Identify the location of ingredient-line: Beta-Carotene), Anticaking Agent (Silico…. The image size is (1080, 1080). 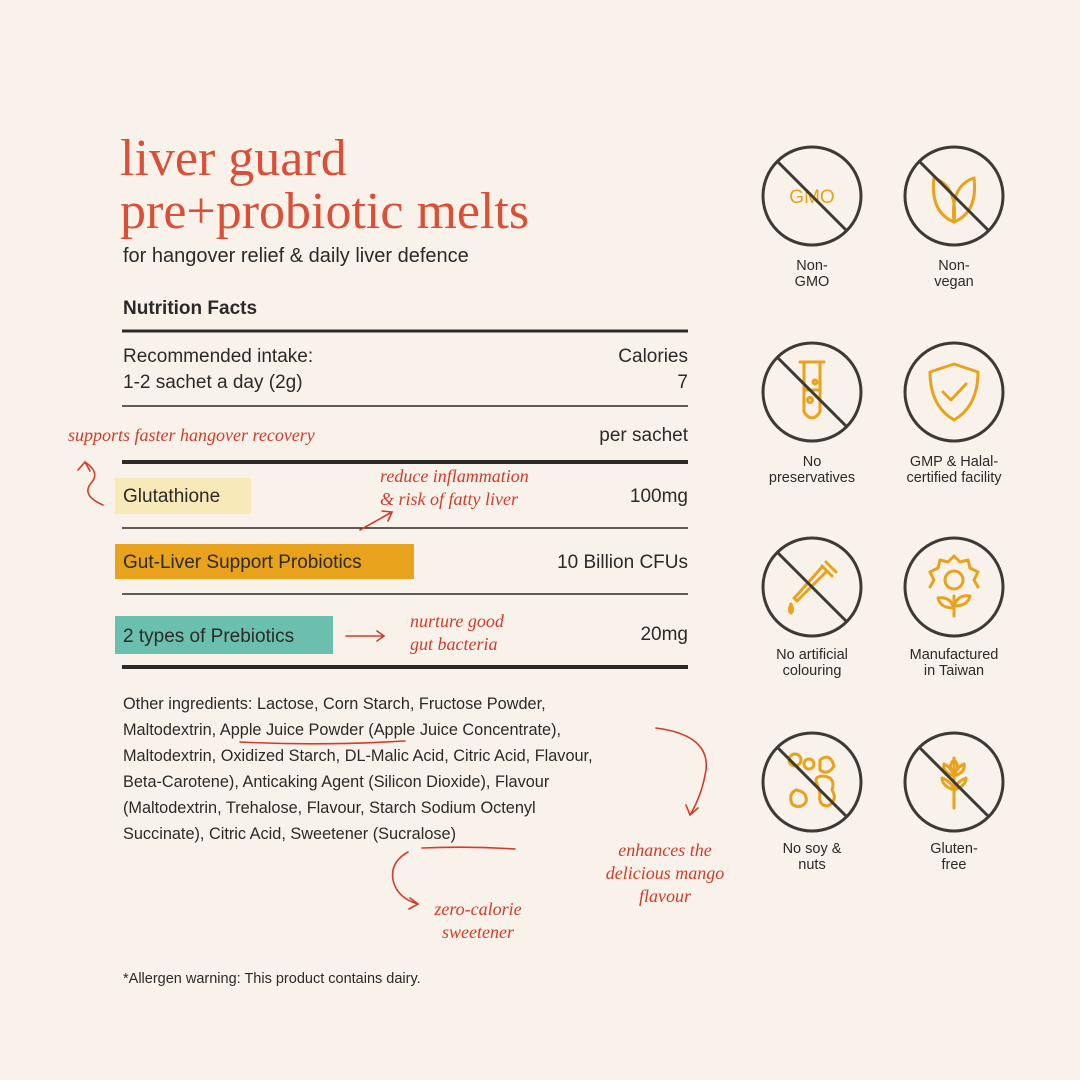
(336, 782).